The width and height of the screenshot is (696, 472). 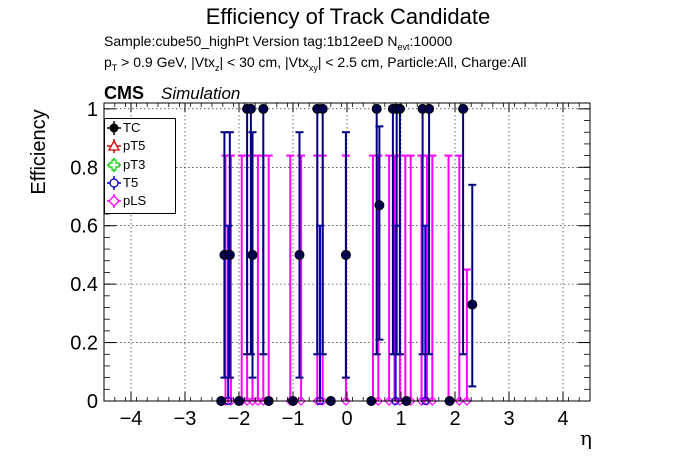 I want to click on nevt-value: :10000, so click(x=431, y=41).